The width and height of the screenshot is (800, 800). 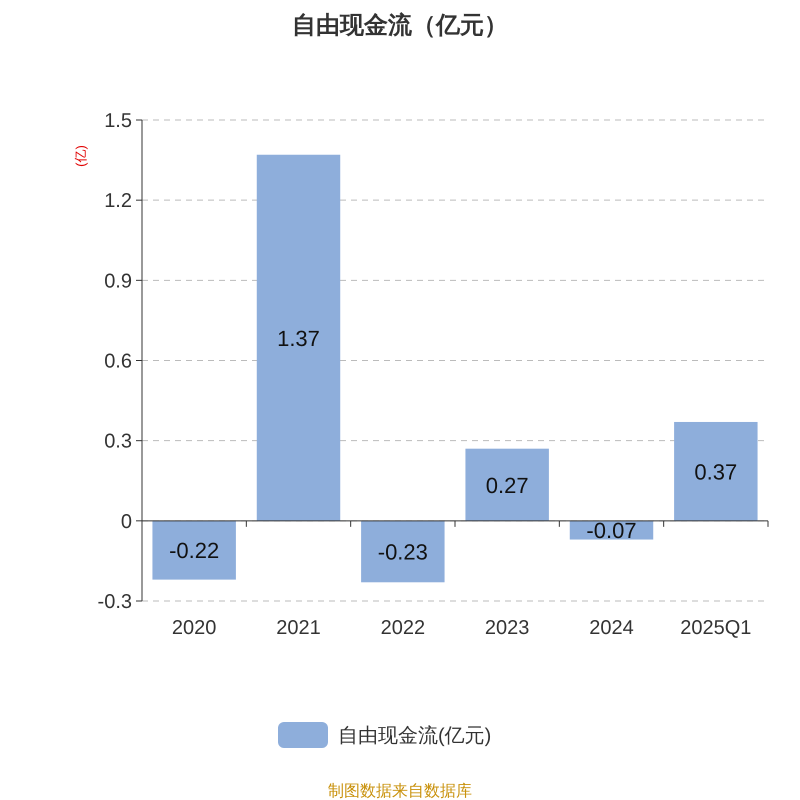 I want to click on y-axis-title: (亿), so click(x=80, y=156).